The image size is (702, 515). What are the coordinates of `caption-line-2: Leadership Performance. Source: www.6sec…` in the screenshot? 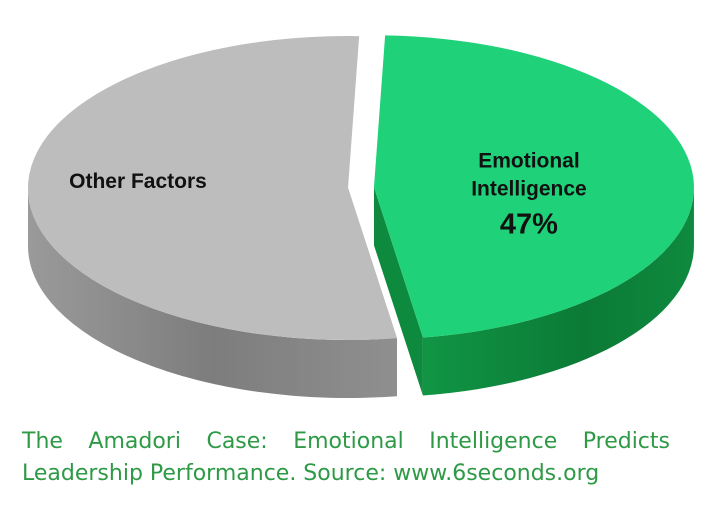 It's located at (311, 473).